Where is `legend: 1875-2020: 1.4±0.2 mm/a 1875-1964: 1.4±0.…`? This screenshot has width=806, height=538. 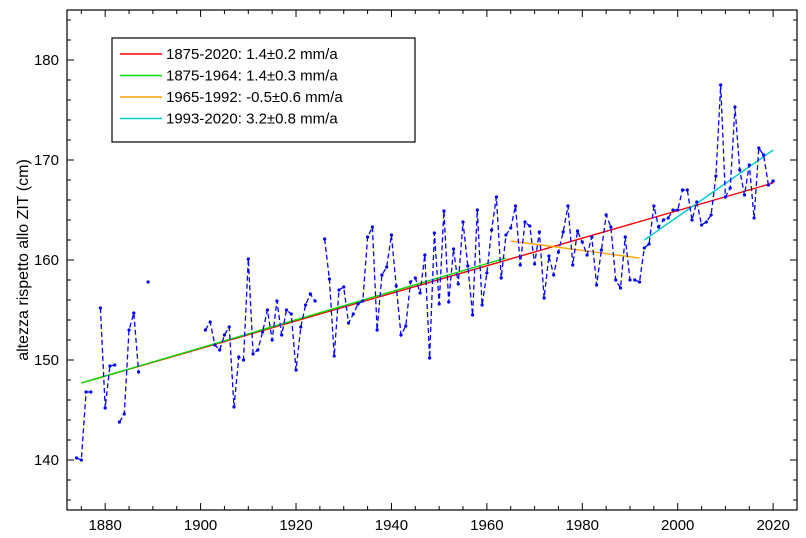 legend: 1875-2020: 1.4±0.2 mm/a 1875-1964: 1.4±0.… is located at coordinates (263, 90).